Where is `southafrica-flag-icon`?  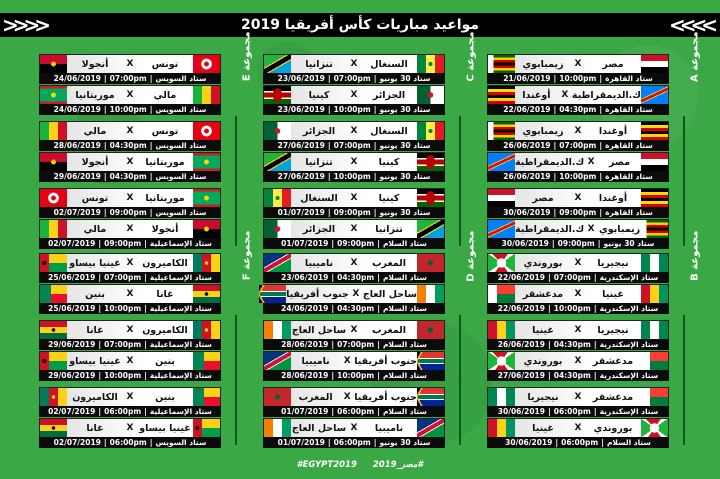 southafrica-flag-icon is located at coordinates (430, 361).